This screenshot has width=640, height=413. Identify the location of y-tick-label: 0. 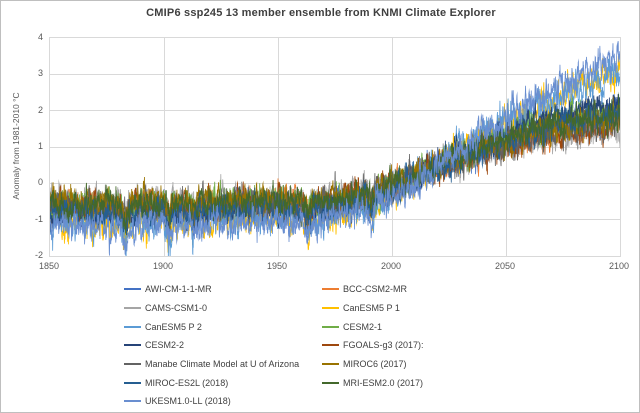
(40, 182).